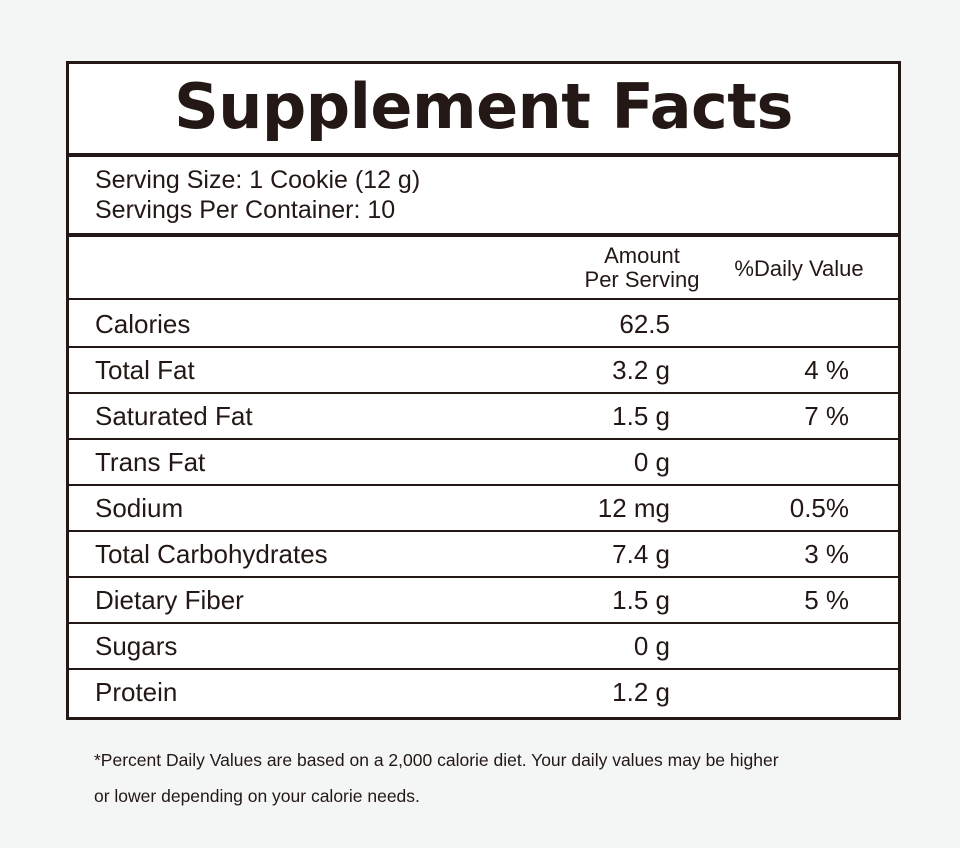  I want to click on nutrient-name: Protein, so click(136, 692).